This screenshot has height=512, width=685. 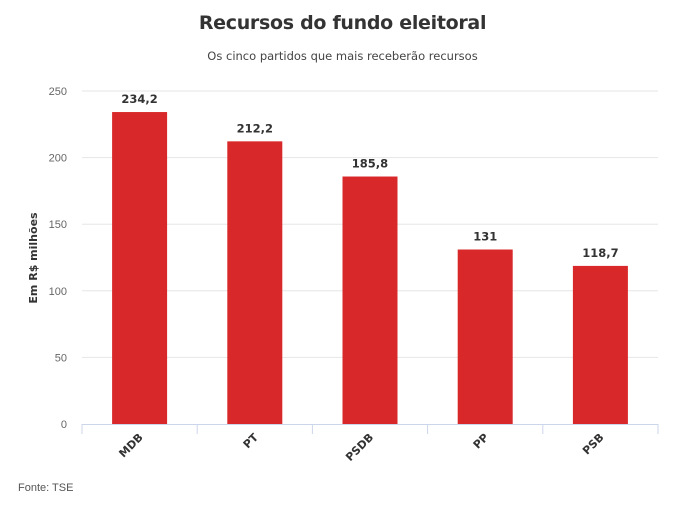 I want to click on y-tick-label: 150, so click(x=58, y=225).